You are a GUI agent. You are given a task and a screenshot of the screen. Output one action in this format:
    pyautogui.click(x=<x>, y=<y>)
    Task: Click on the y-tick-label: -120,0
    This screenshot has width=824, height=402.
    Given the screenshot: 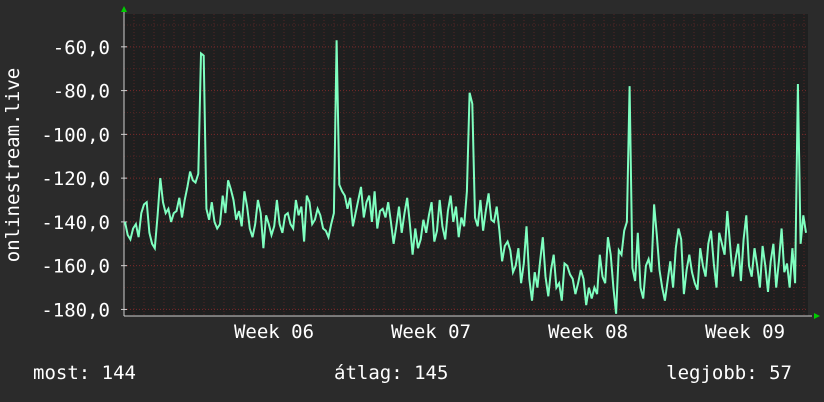 What is the action you would take?
    pyautogui.click(x=75, y=179)
    